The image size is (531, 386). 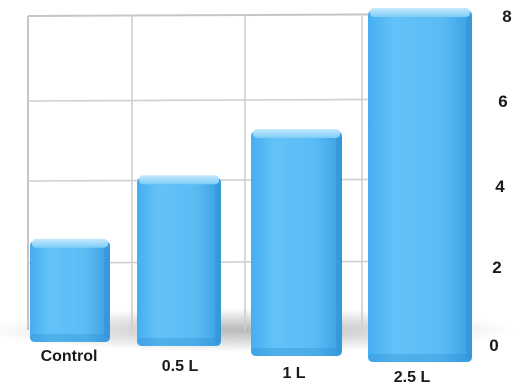 I want to click on x-category-label: 0.5 L, so click(x=180, y=366).